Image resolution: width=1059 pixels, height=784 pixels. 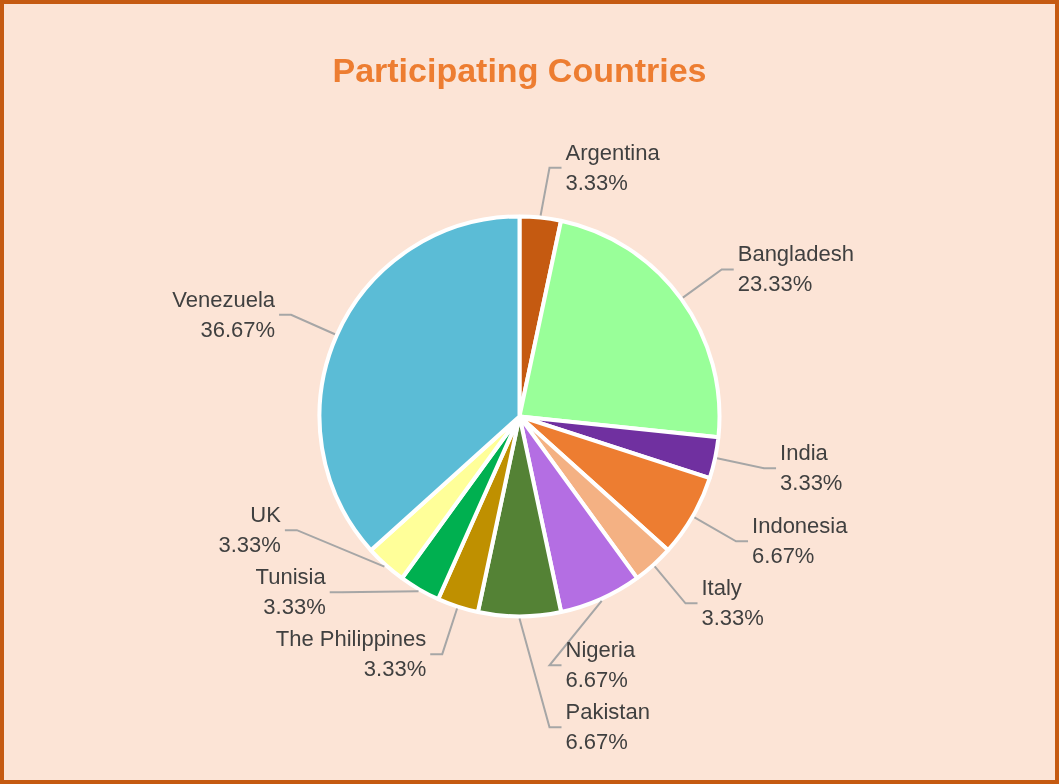 What do you see at coordinates (613, 152) in the screenshot?
I see `slice-label: Argentina` at bounding box center [613, 152].